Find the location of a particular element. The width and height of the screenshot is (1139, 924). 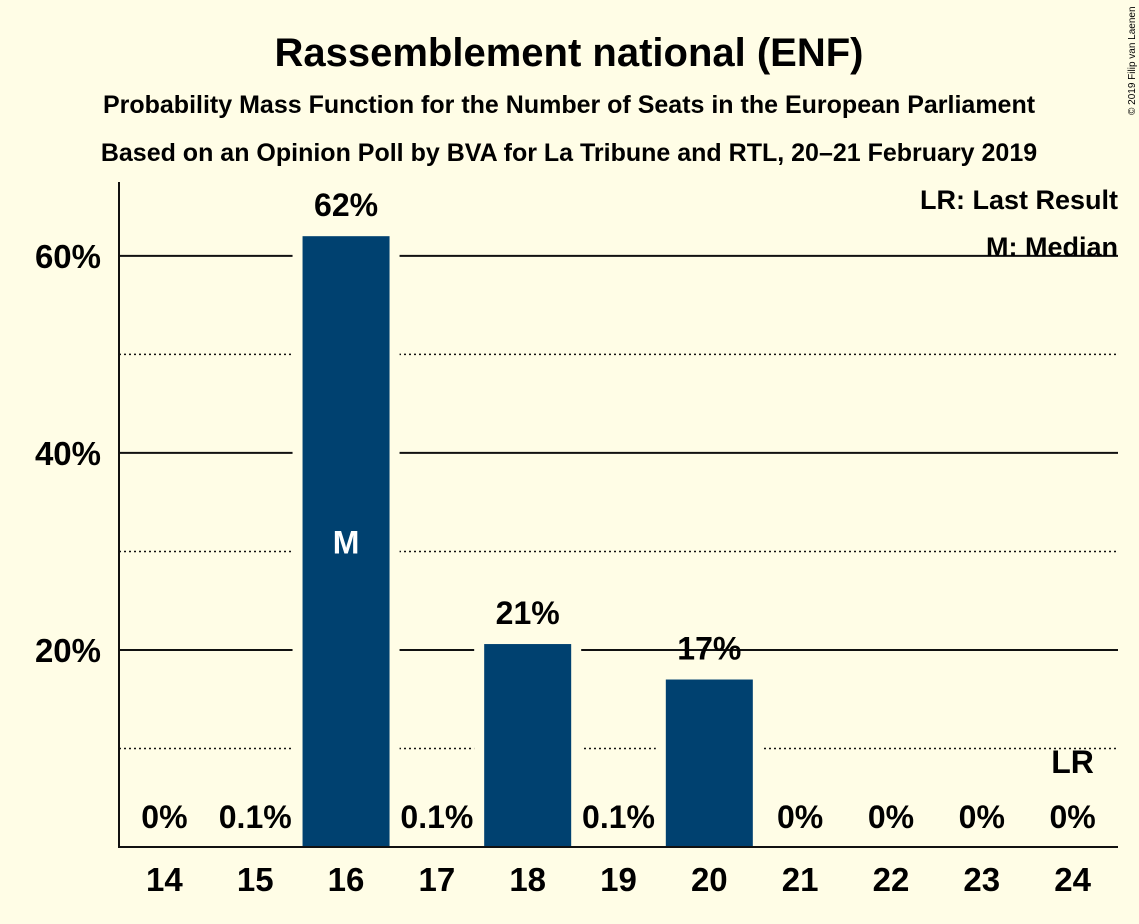

y-tick-label: 20% is located at coordinates (68, 650).